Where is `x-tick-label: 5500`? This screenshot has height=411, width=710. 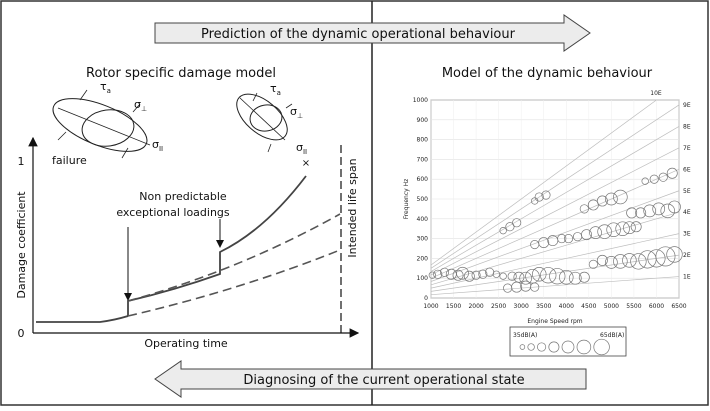 x-tick-label: 5500 is located at coordinates (633, 306).